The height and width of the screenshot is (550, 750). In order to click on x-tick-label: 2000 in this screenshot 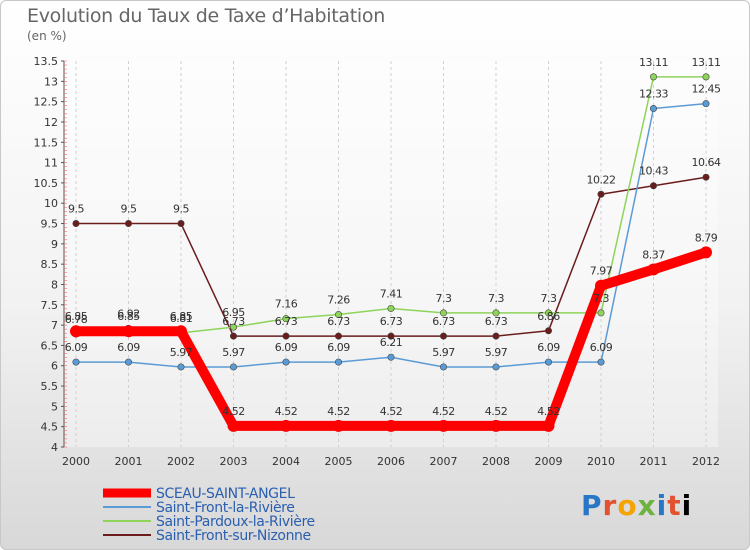, I will do `click(76, 461)`.